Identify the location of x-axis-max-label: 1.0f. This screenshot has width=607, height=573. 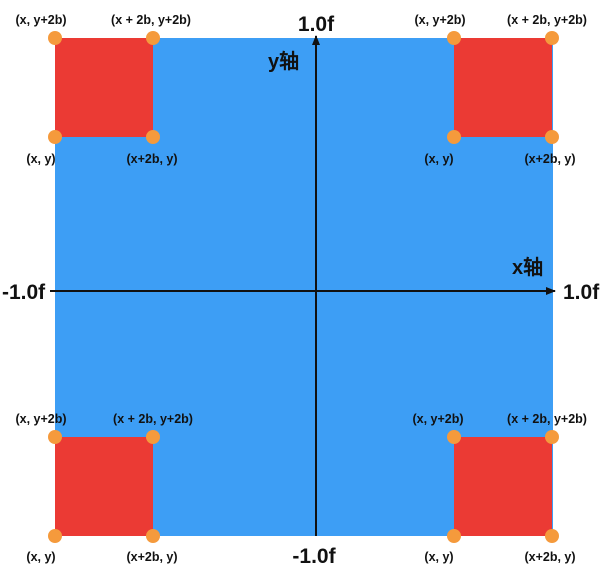
(581, 292).